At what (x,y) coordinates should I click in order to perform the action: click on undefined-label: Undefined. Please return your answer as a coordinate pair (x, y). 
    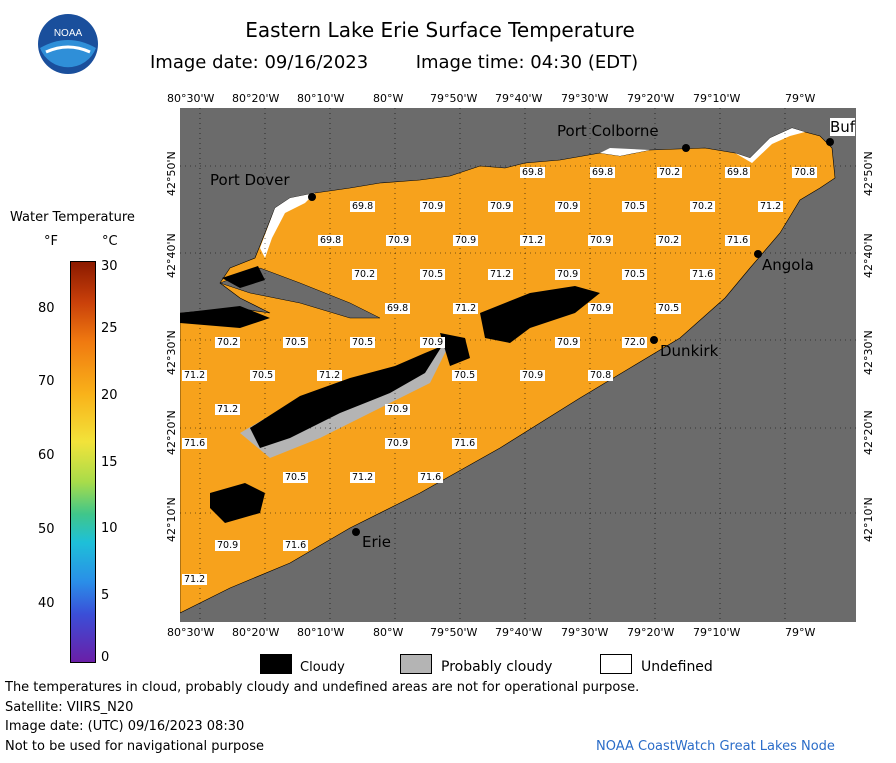
    Looking at the image, I should click on (677, 667).